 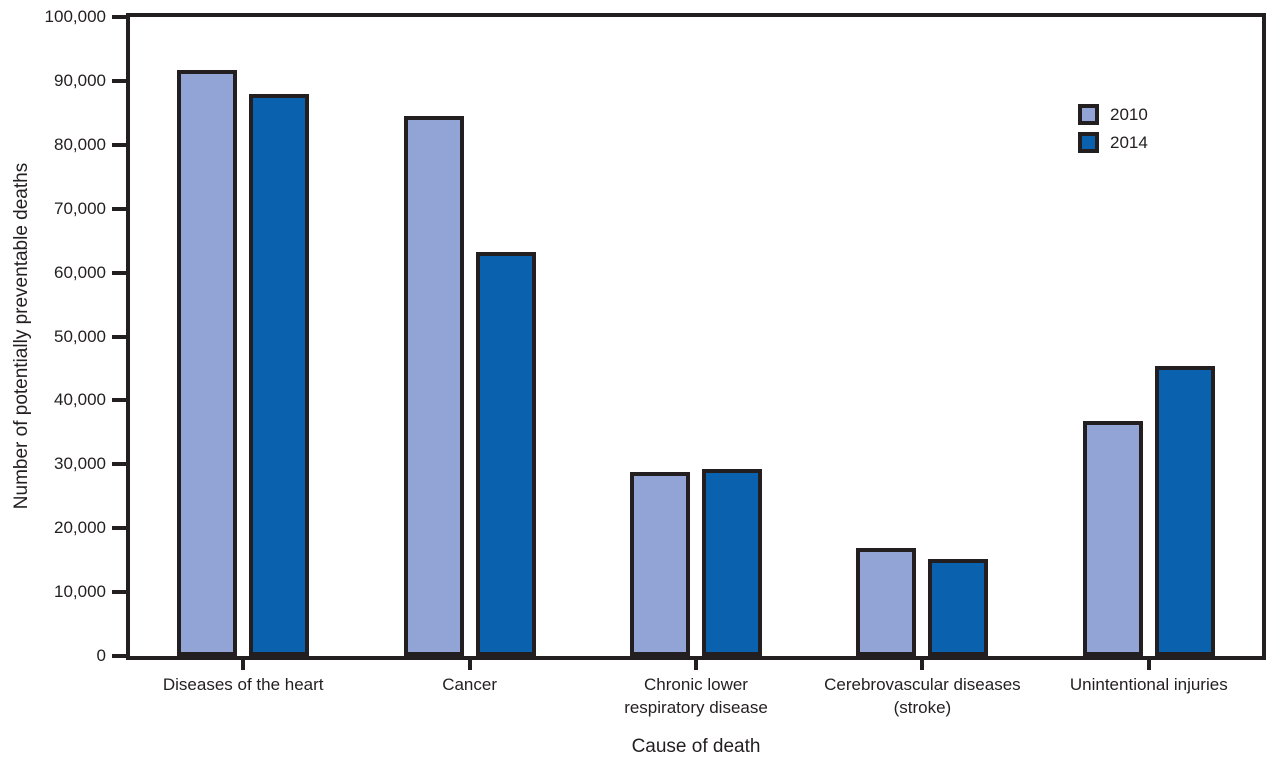 I want to click on bar-2014-unintentional-injuries, so click(x=1185, y=511).